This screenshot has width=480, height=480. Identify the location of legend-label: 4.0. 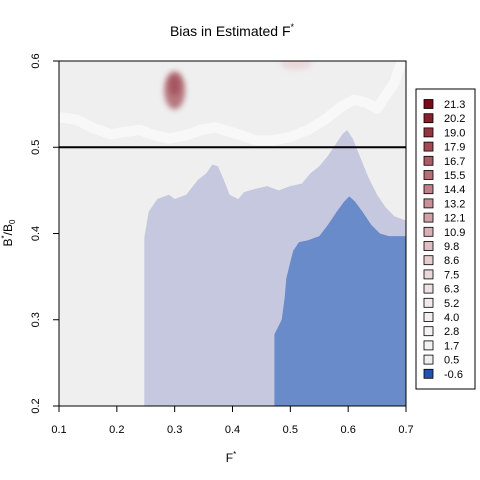
(451, 318).